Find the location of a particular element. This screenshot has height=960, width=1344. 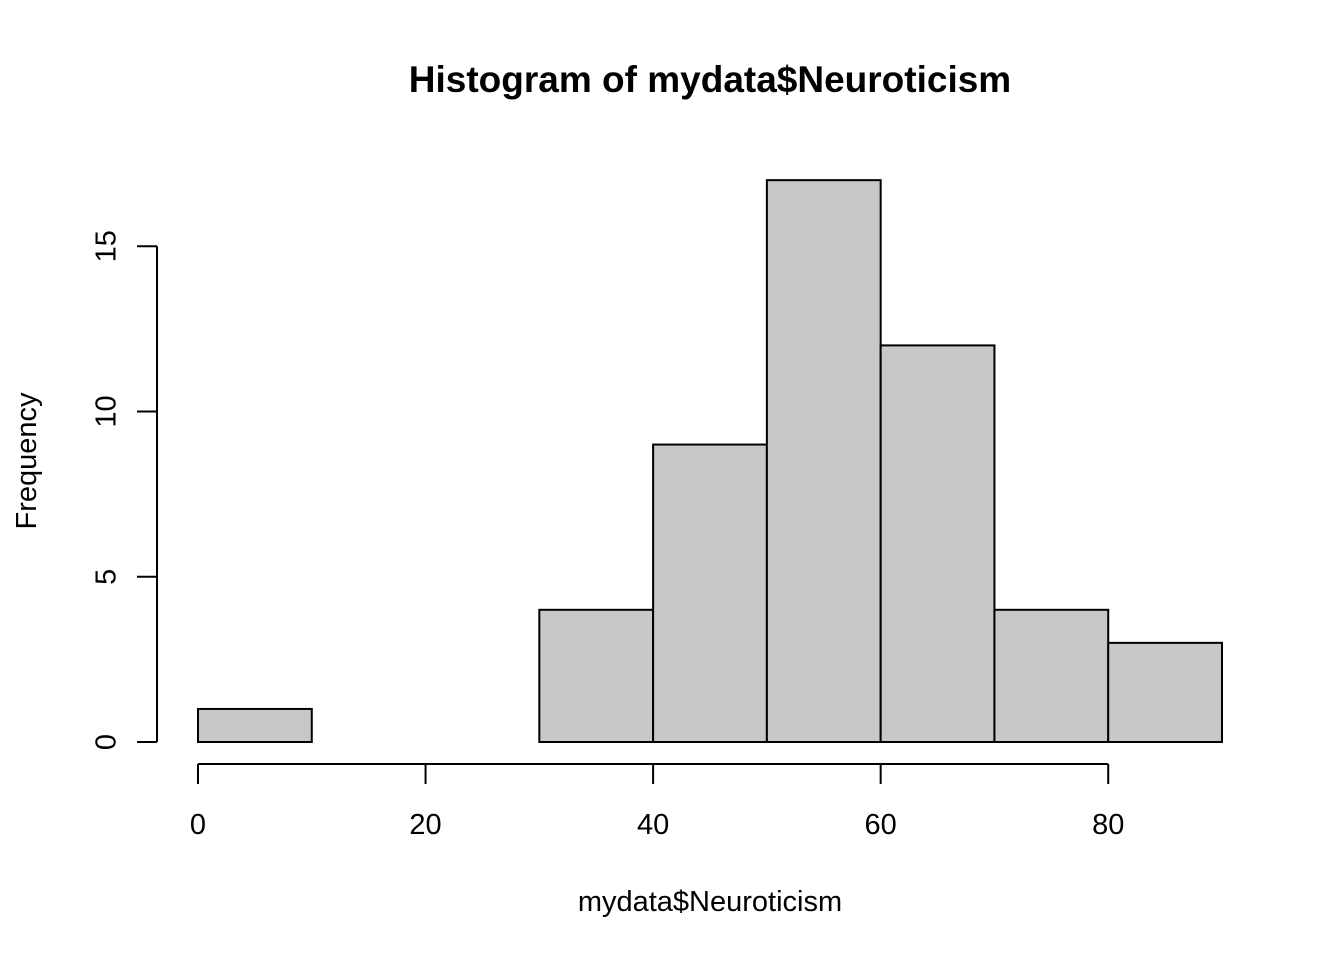

x-tick-label: 0 is located at coordinates (198, 825).